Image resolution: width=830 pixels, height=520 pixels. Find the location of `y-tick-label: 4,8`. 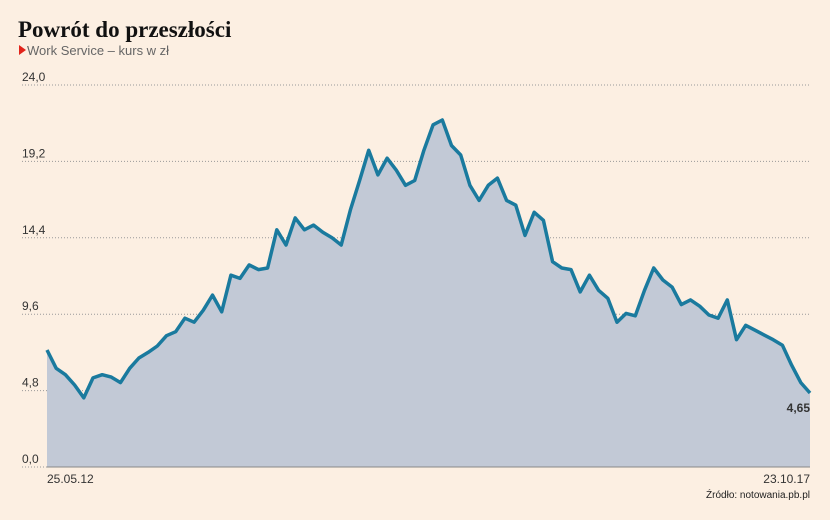

y-tick-label: 4,8 is located at coordinates (30, 383).